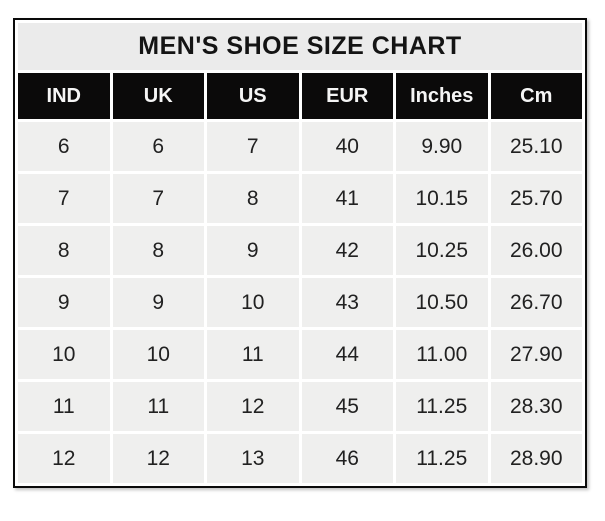 This screenshot has height=521, width=605. I want to click on cell-inches: 10.15, so click(442, 198).